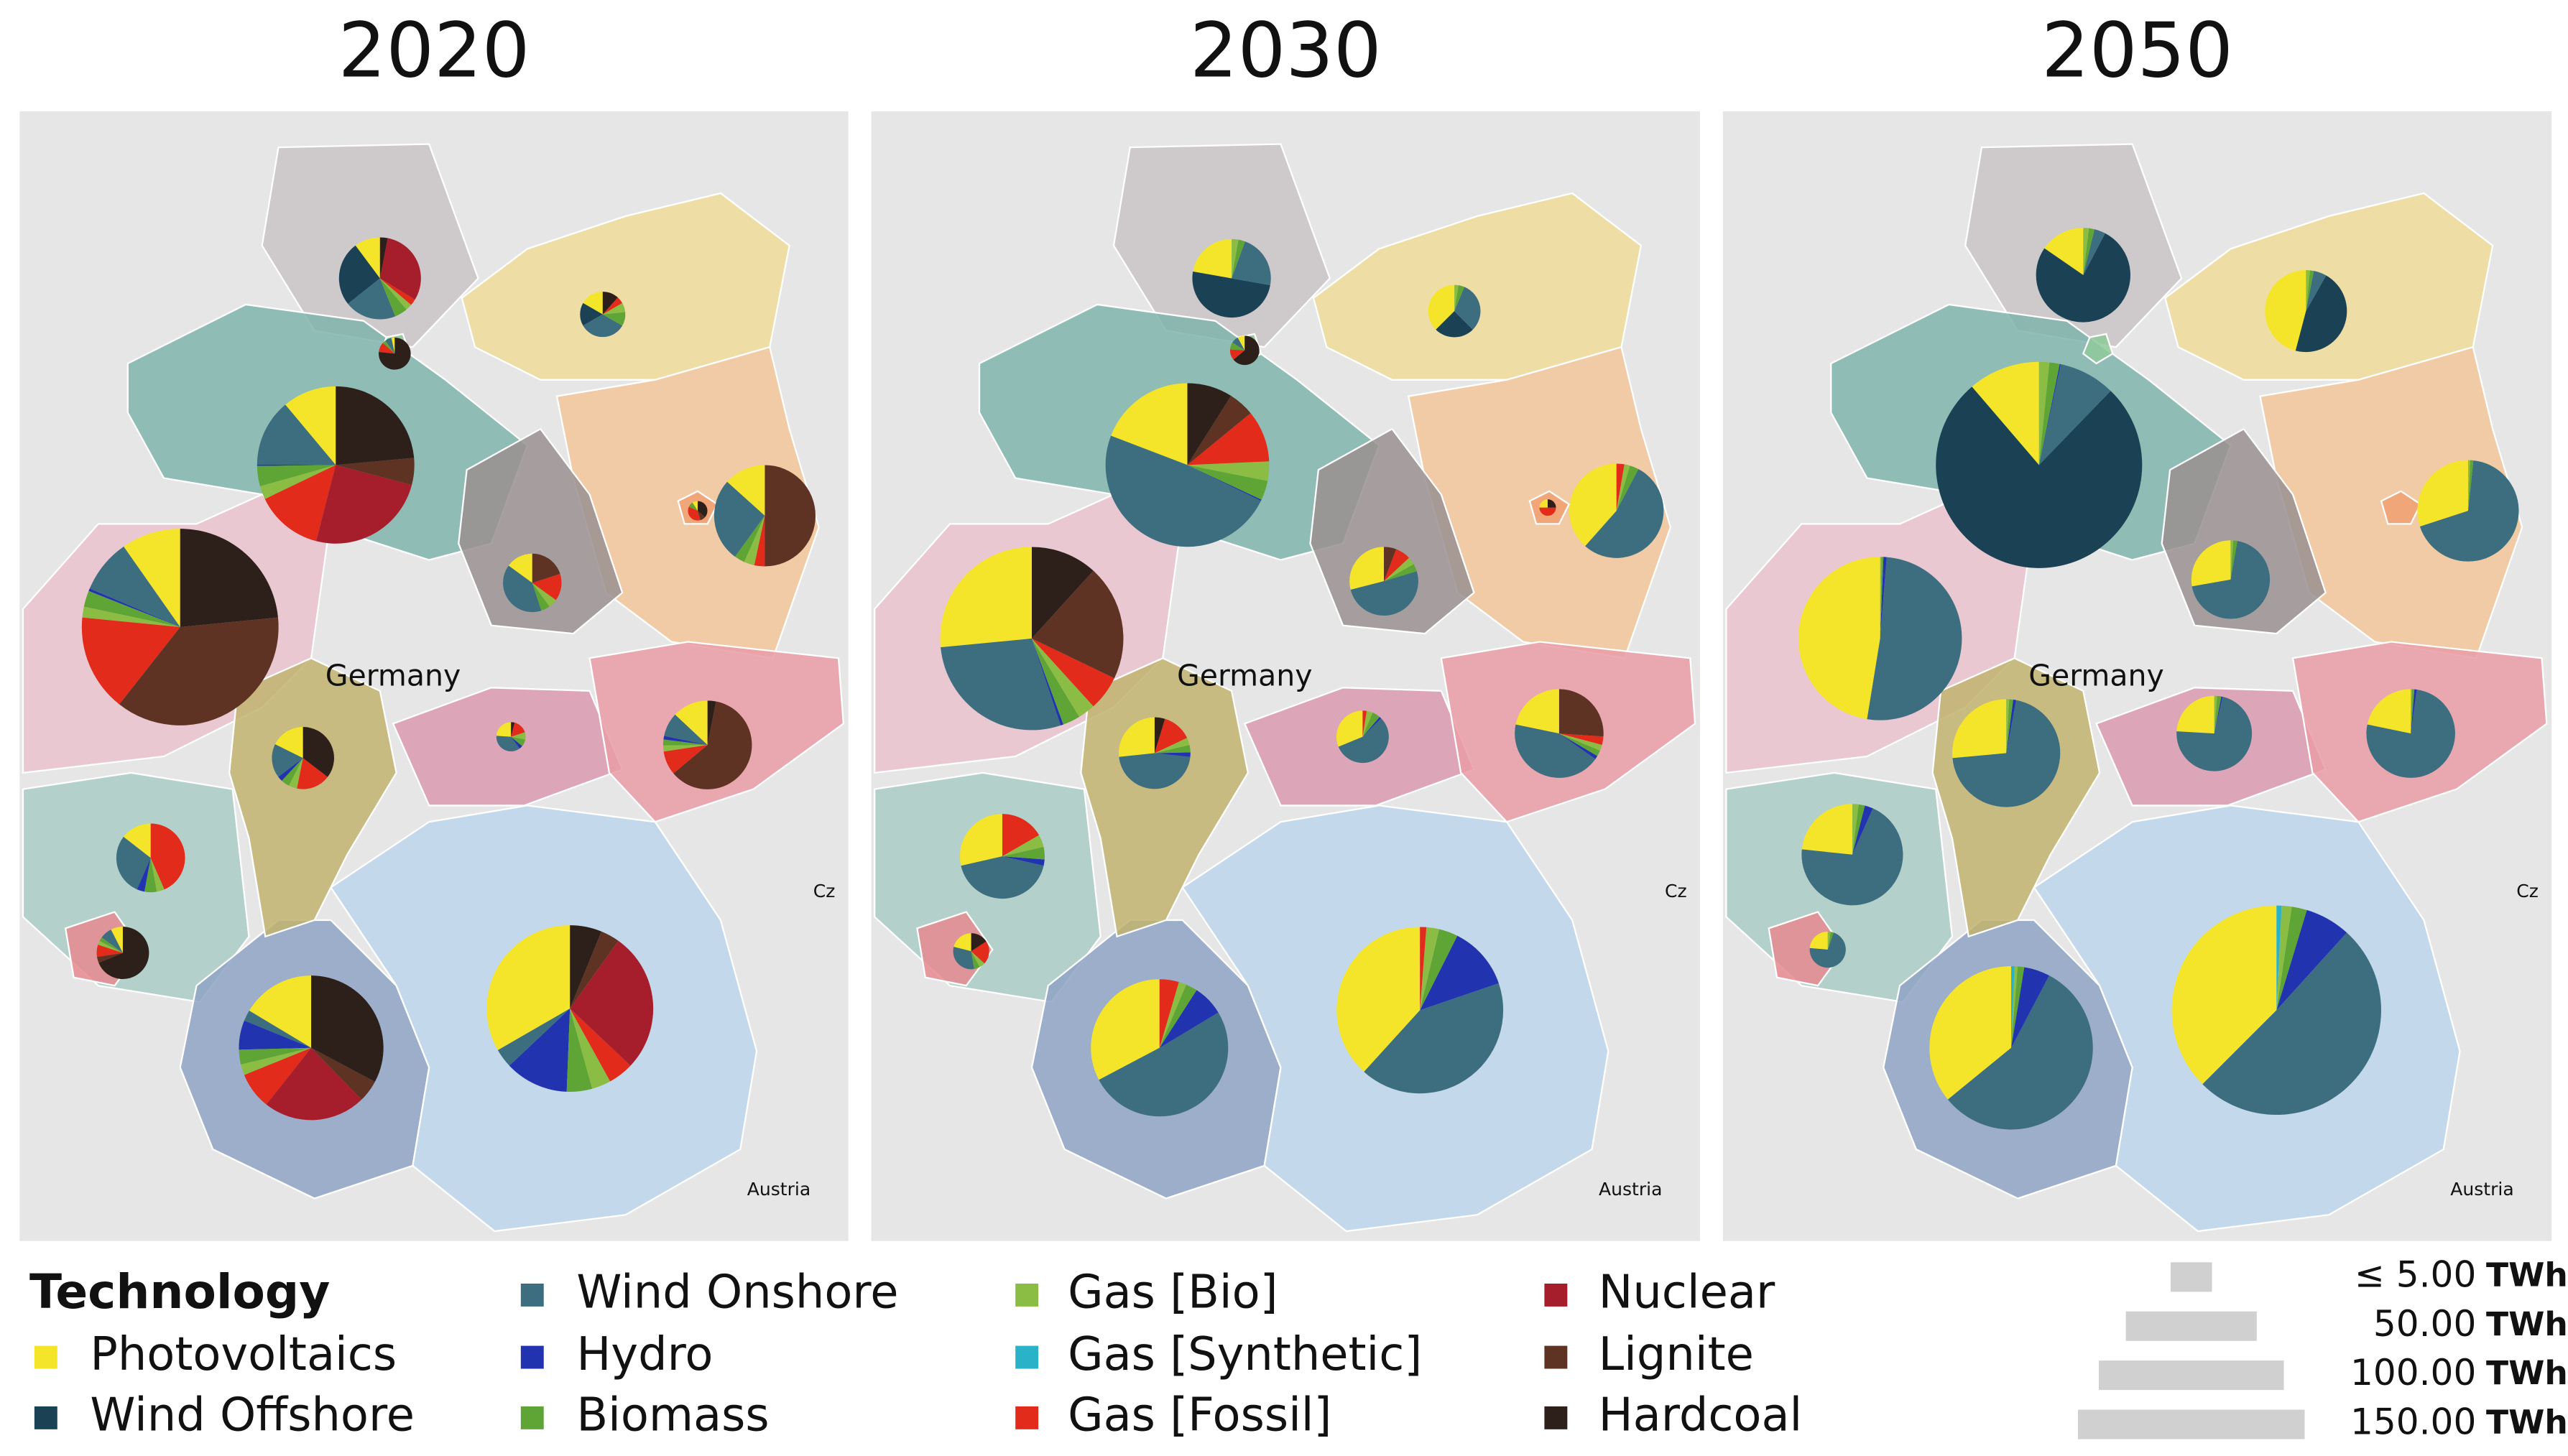 The width and height of the screenshot is (2568, 1456). What do you see at coordinates (824, 891) in the screenshot?
I see `map-label: Cz` at bounding box center [824, 891].